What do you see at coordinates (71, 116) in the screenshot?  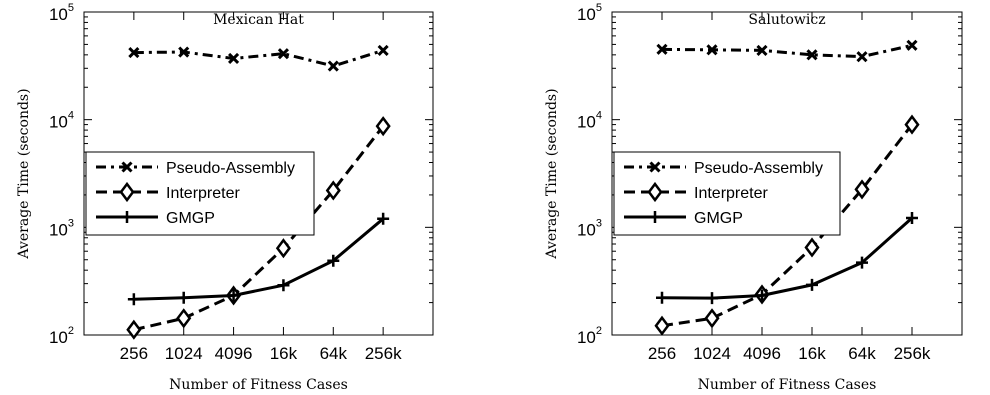 I see `y-tick-exponent: 4` at bounding box center [71, 116].